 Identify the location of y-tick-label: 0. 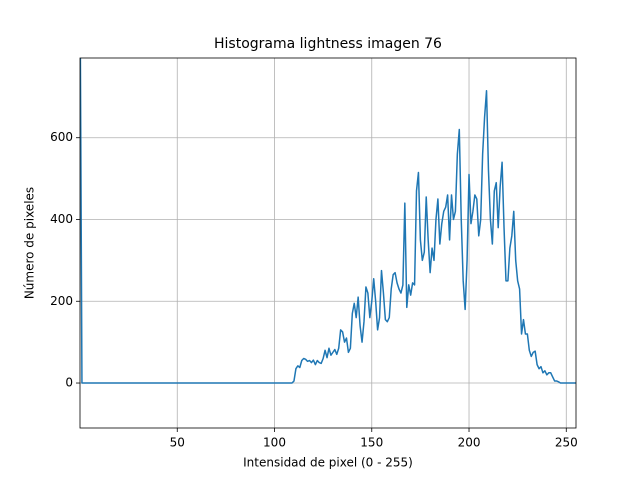
(69, 383).